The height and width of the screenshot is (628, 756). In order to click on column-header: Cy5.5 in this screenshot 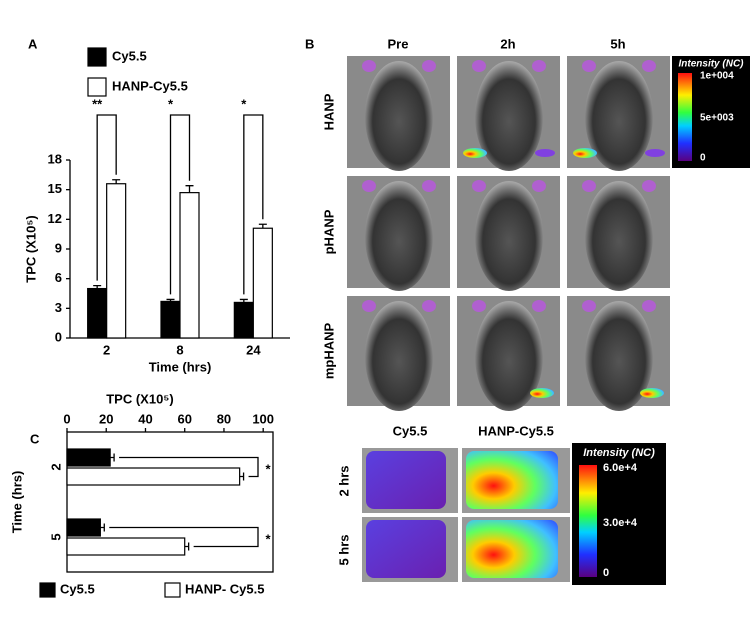, I will do `click(410, 430)`.